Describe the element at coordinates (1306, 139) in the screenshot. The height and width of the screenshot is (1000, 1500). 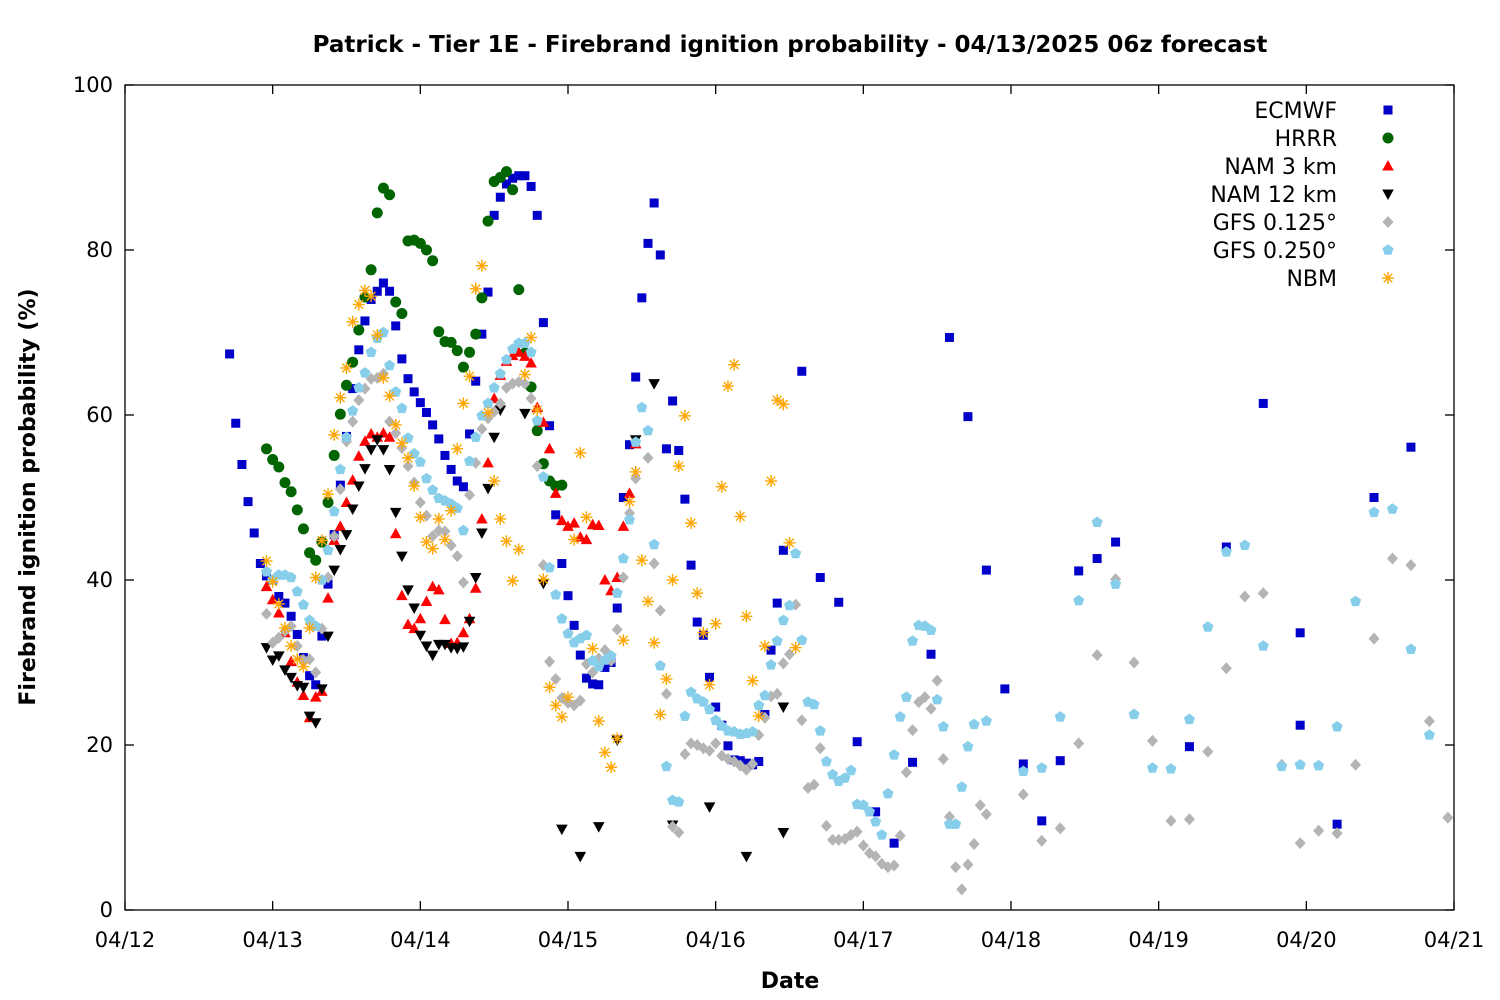
I see `legend-label: HRRR` at that location.